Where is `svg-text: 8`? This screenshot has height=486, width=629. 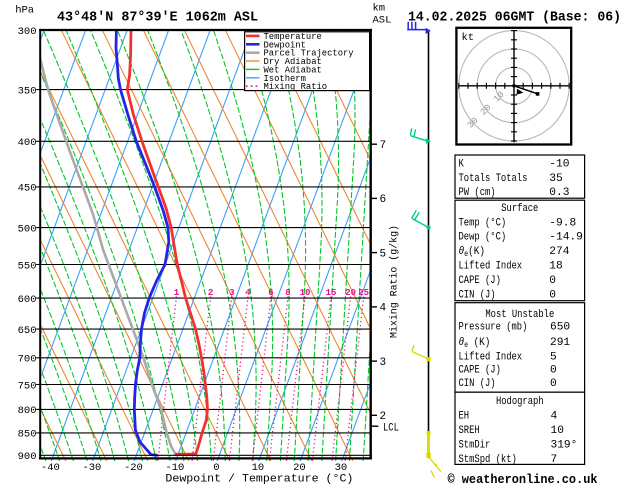
svg-text: 8 is located at coordinates (287, 293).